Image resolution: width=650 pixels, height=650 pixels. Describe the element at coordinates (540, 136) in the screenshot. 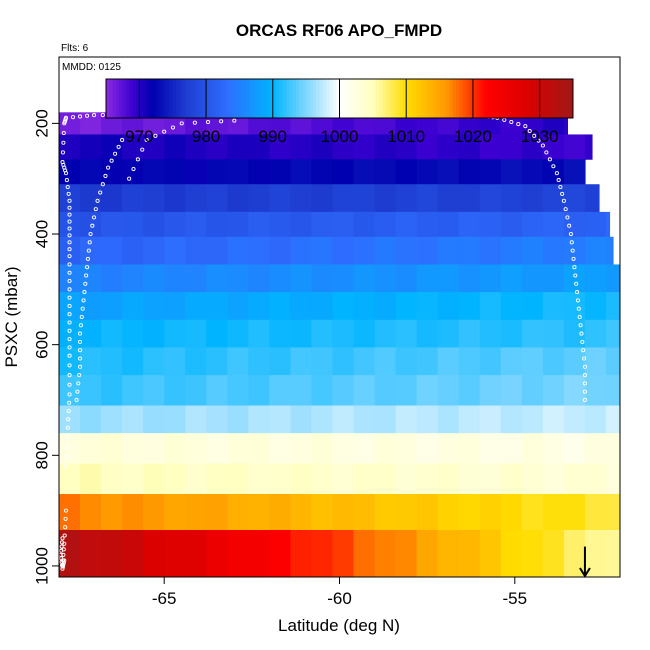

I see `colorbar-tick-label: 1030` at that location.